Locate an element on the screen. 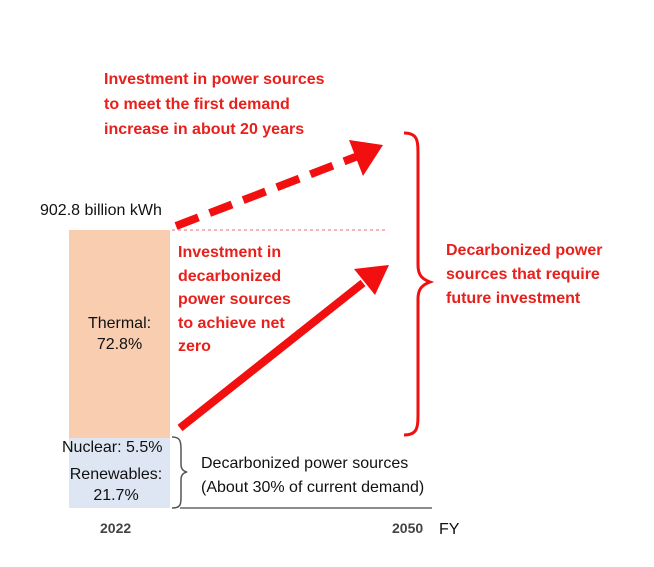 This screenshot has width=654, height=567. annotation-right-line-2: sources that require is located at coordinates (523, 274).